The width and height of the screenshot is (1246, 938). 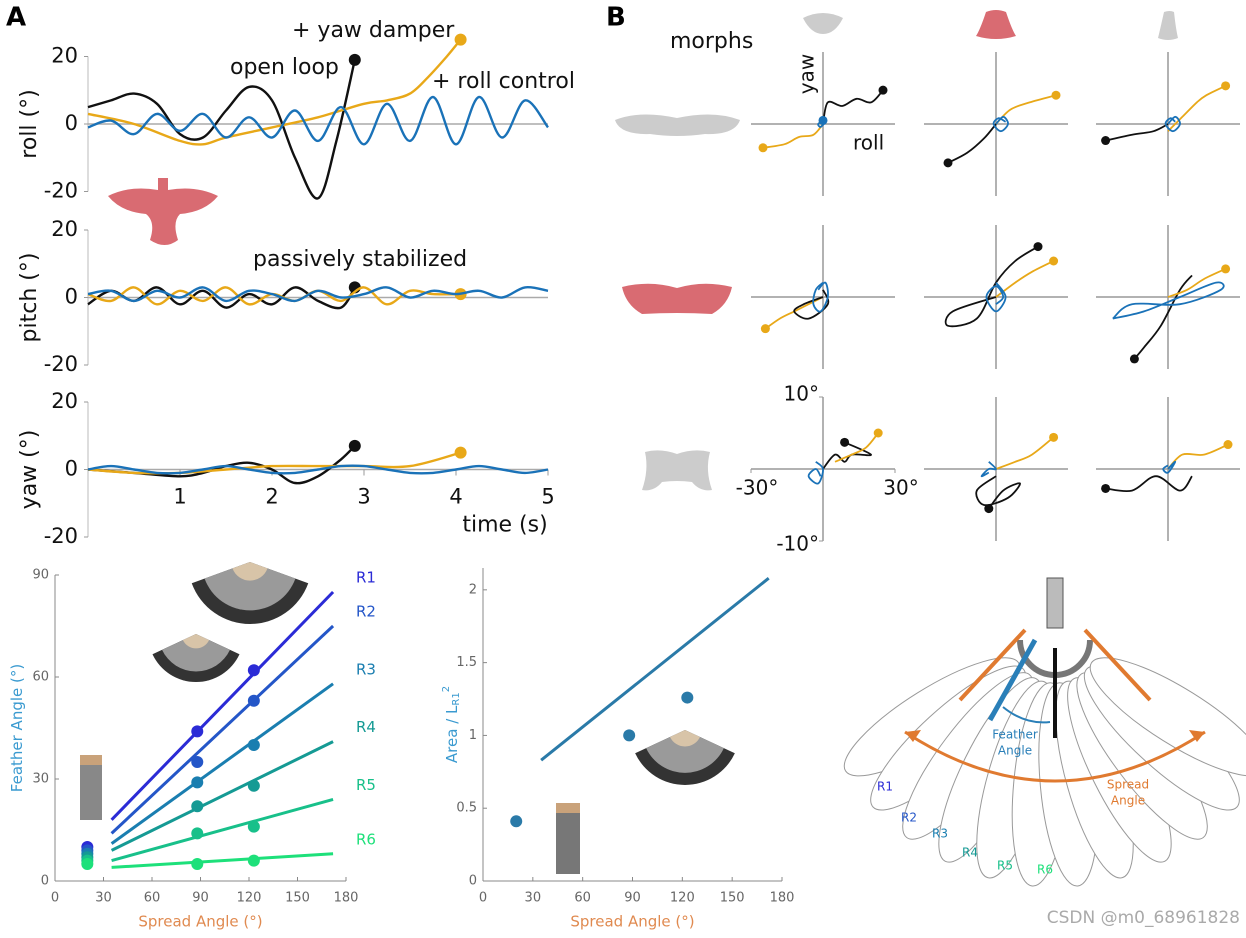 I want to click on arrow-head, so click(x=913, y=736).